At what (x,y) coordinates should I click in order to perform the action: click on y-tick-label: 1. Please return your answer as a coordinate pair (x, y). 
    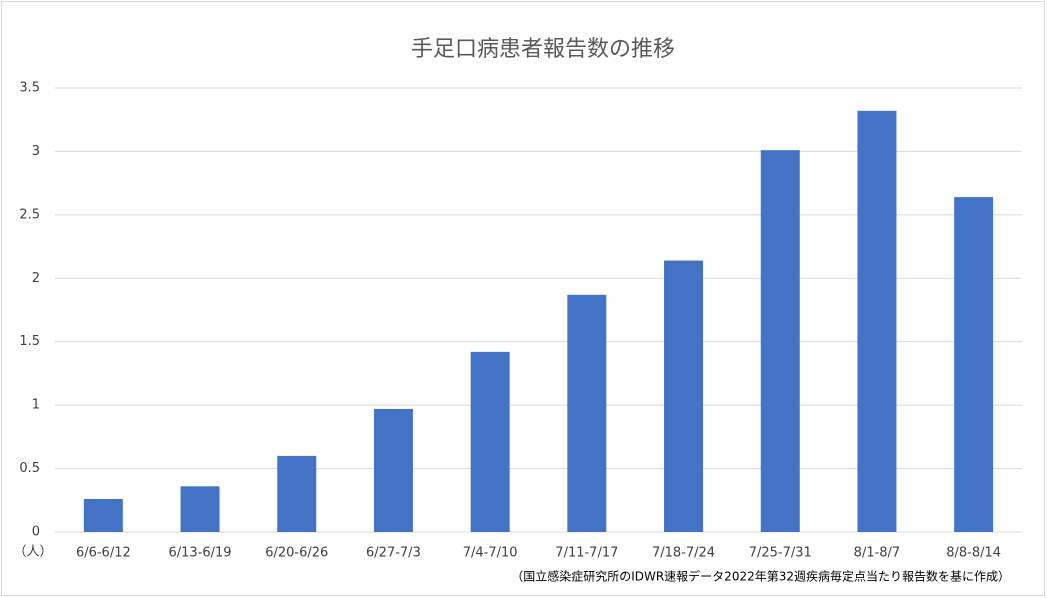
    Looking at the image, I should click on (36, 405).